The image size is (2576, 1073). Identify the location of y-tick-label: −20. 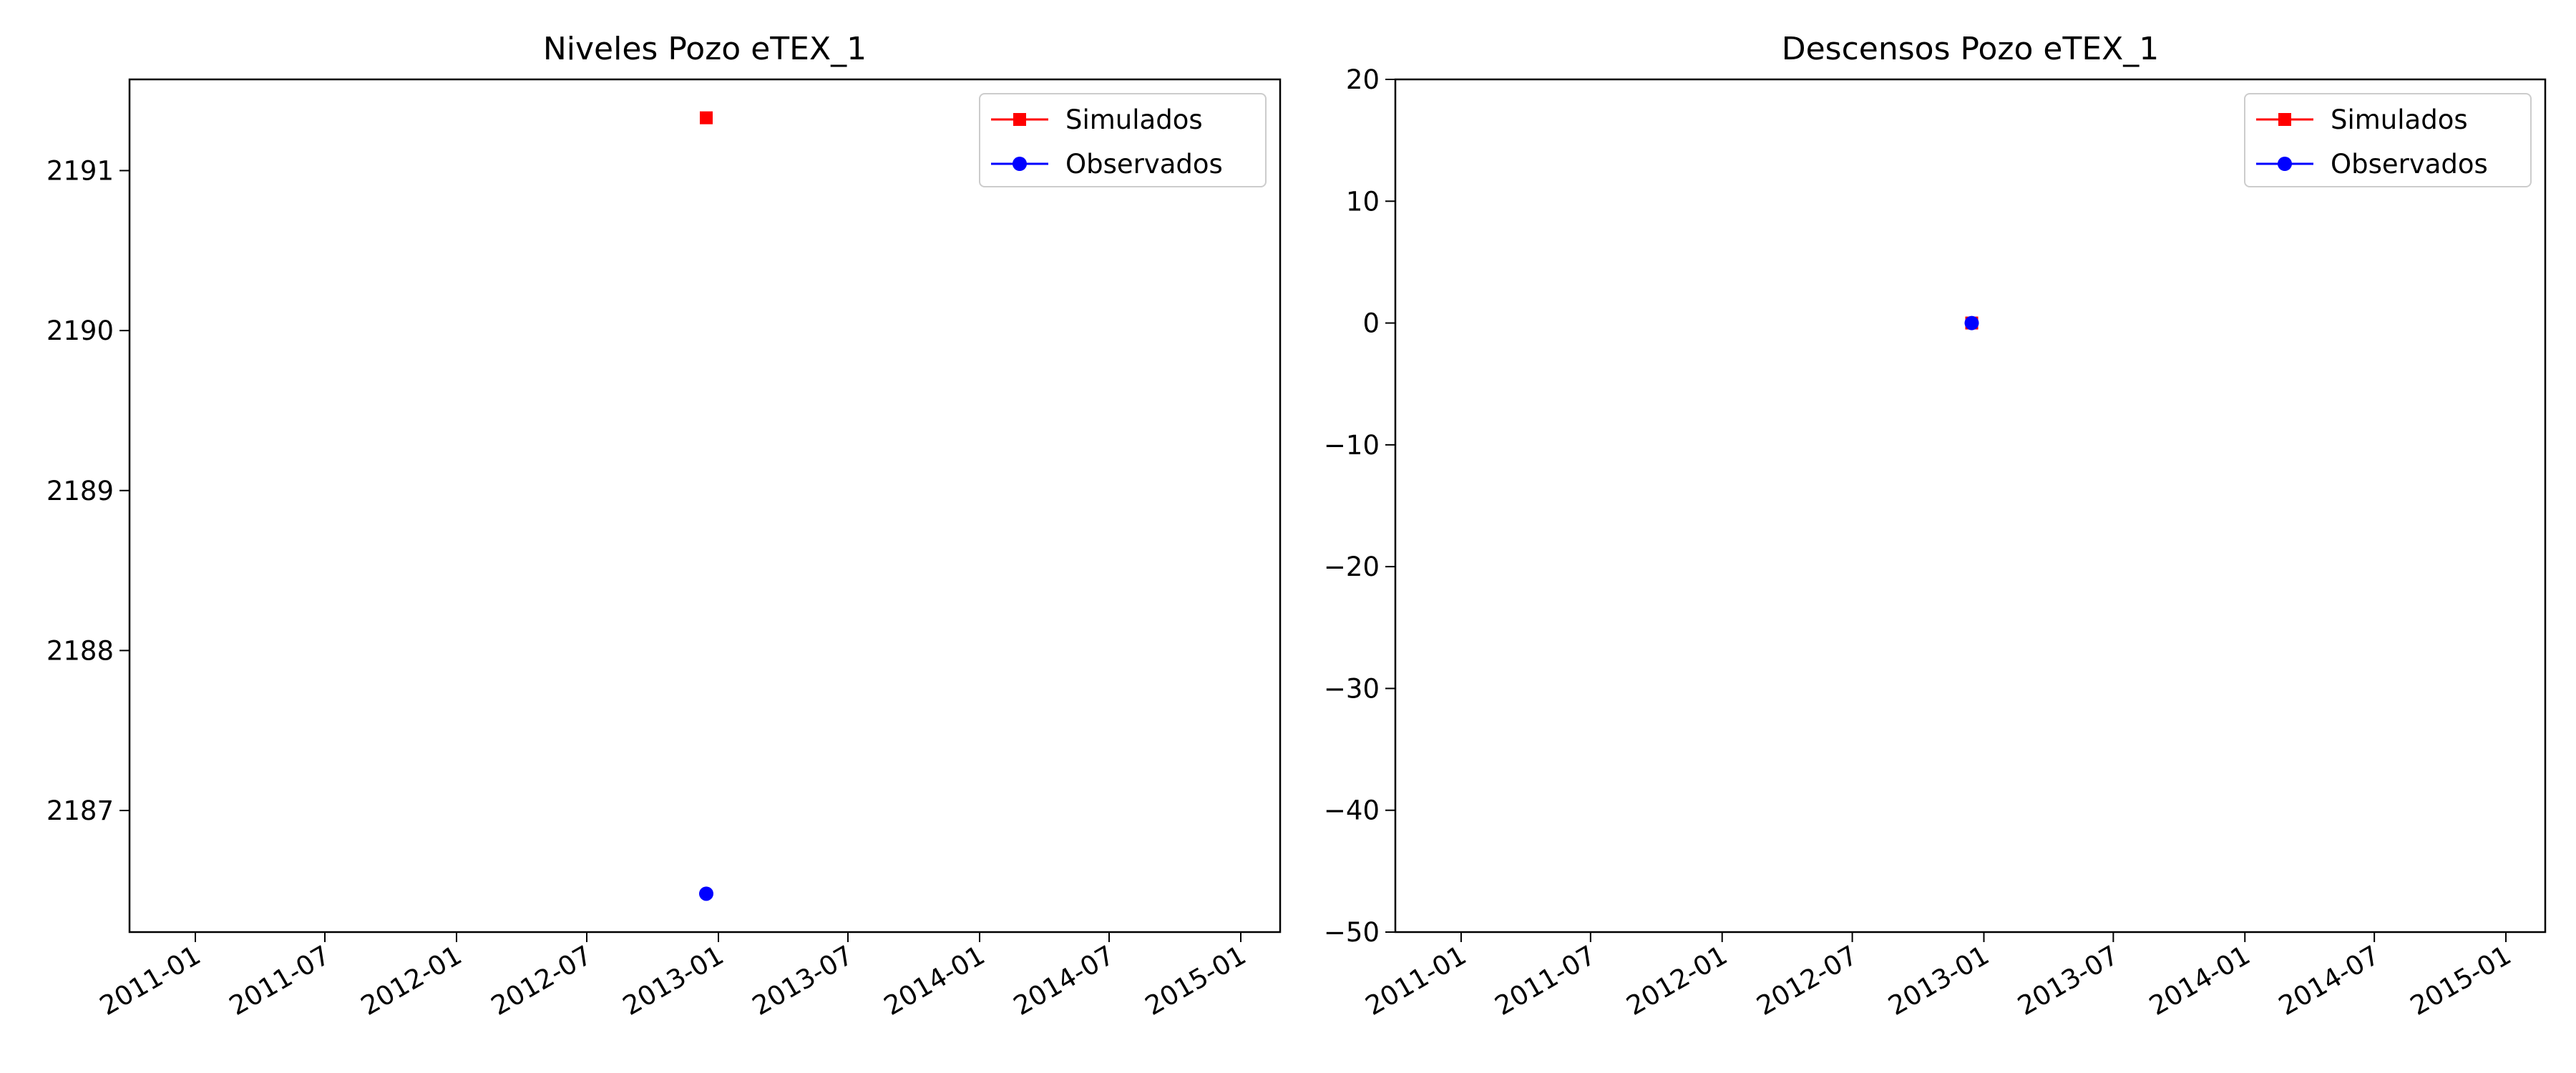
(1352, 567).